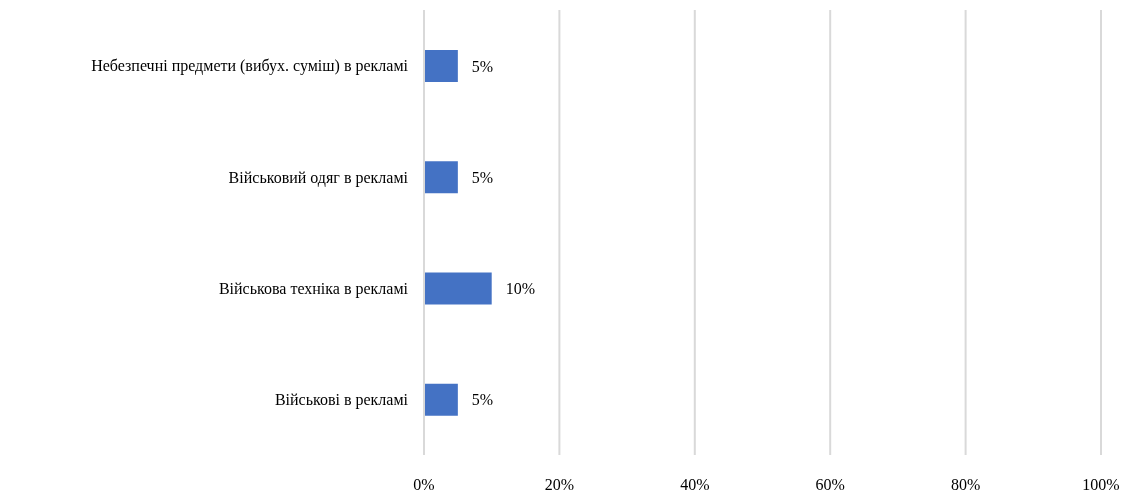 This screenshot has height=503, width=1134. Describe the element at coordinates (965, 485) in the screenshot. I see `x-tick-label: 80%` at that location.